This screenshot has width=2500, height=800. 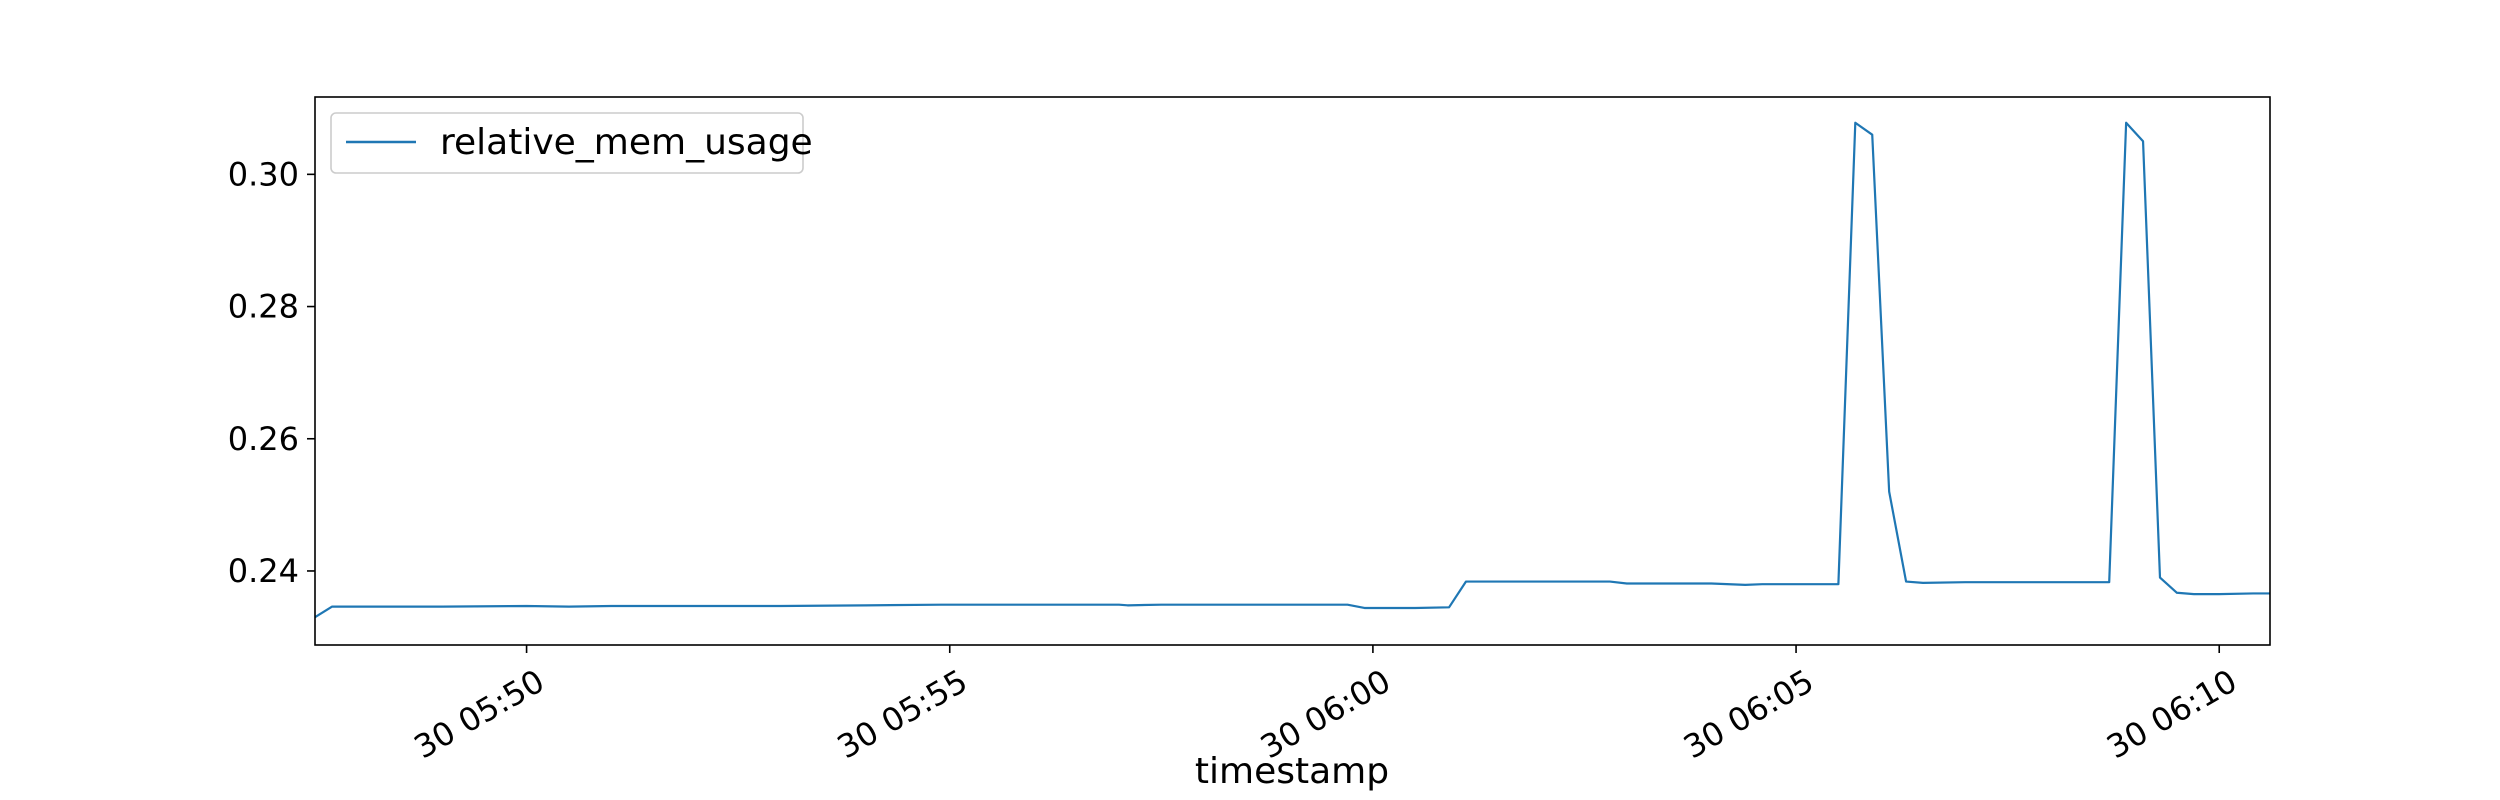 I want to click on x-tick-label: 30 05:55, so click(x=902, y=714).